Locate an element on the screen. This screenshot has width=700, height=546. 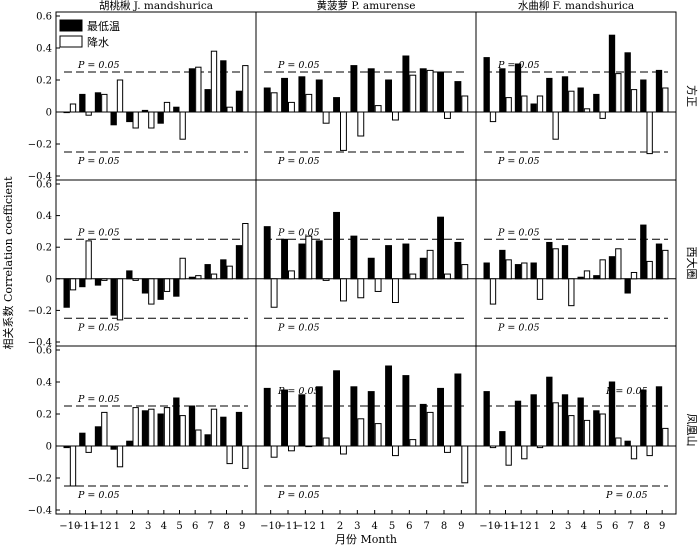
legend-label: 最低温 is located at coordinates (103, 26).